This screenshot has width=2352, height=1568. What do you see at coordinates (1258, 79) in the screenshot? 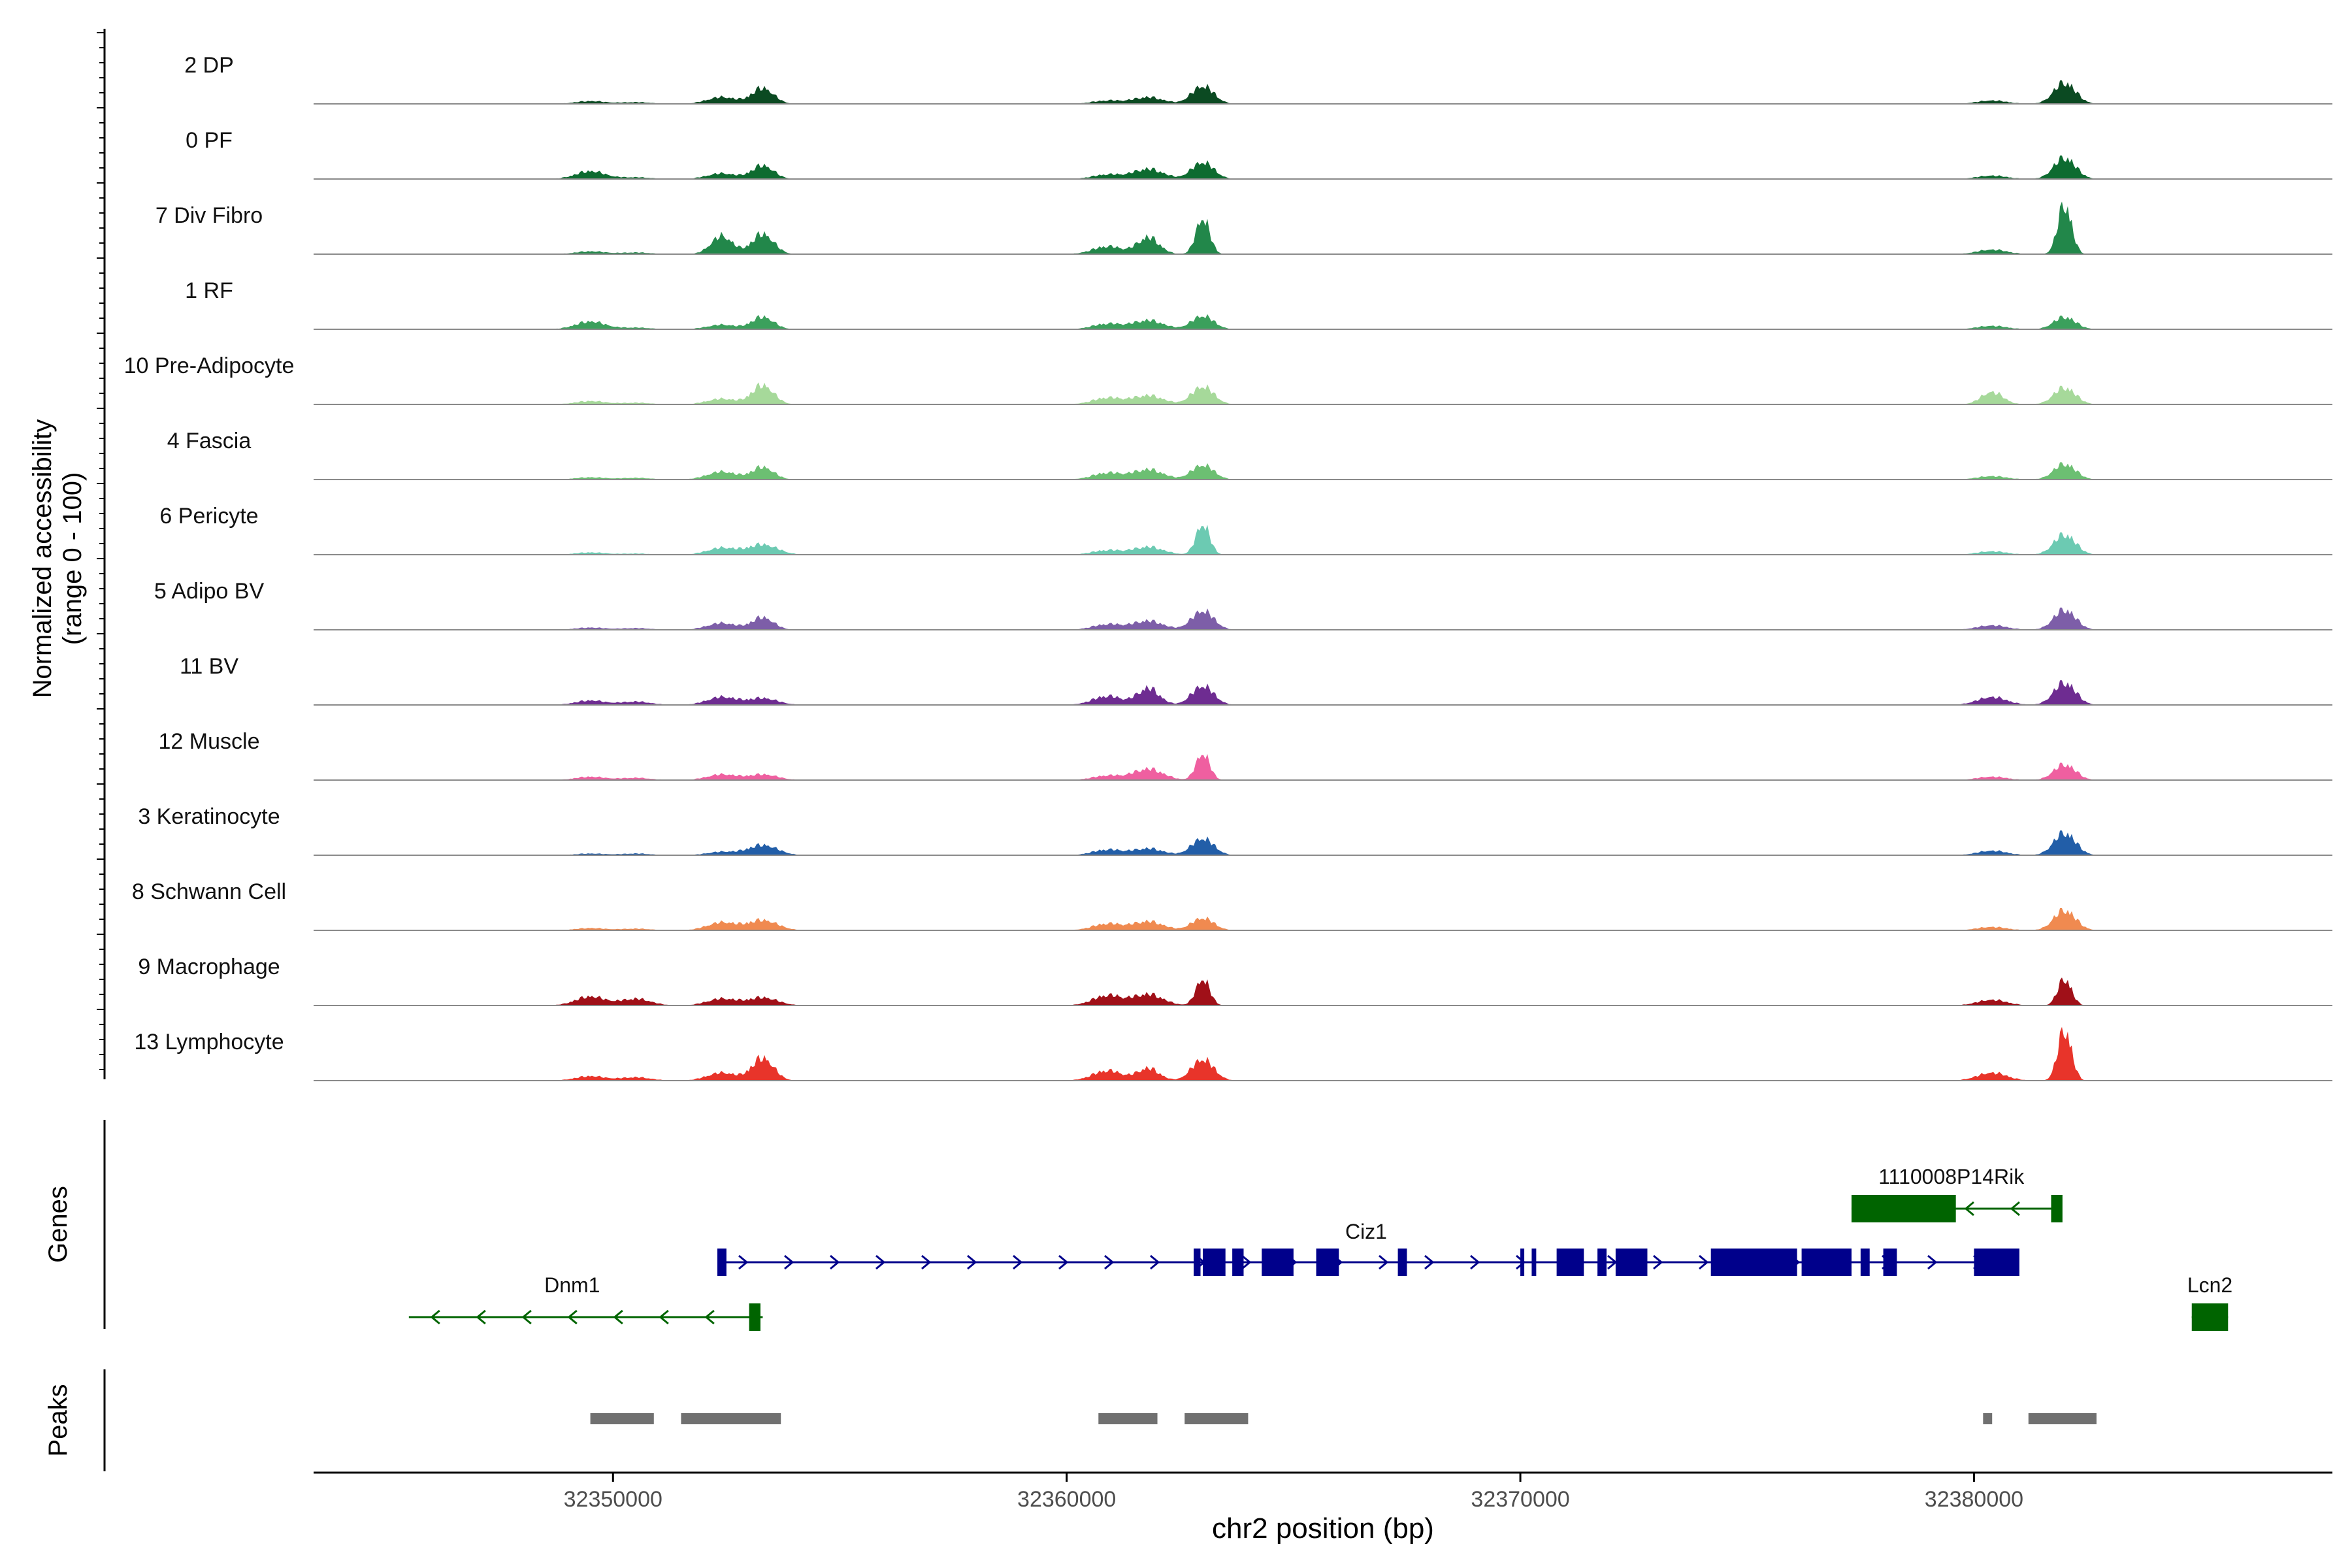
I see `track-1: 2 DP` at bounding box center [1258, 79].